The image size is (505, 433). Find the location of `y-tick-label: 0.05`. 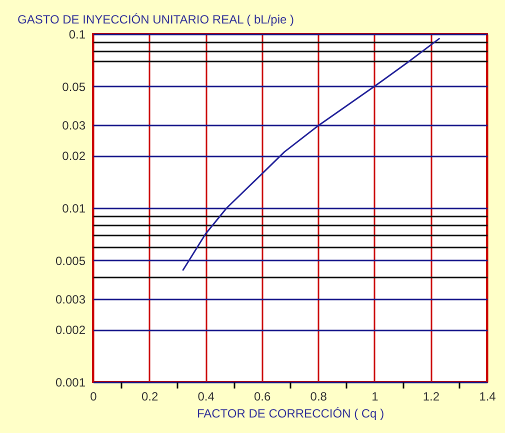

y-tick-label: 0.05 is located at coordinates (74, 87).